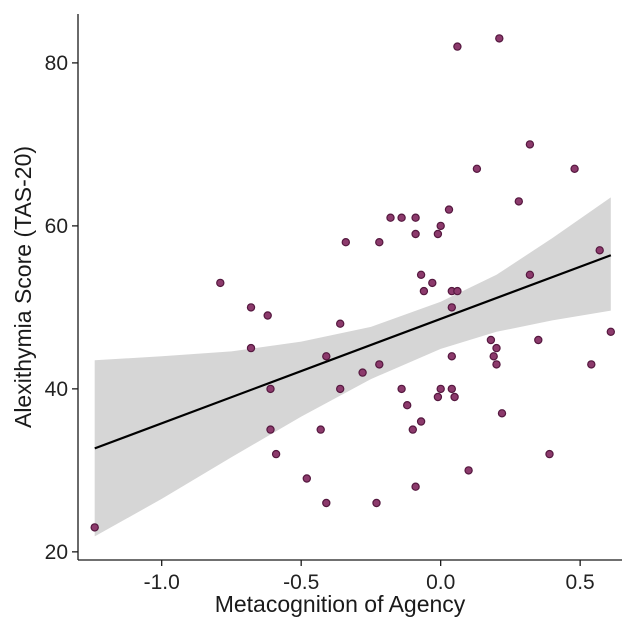 This screenshot has width=622, height=619. What do you see at coordinates (440, 582) in the screenshot?
I see `x-tick-label: 0.0` at bounding box center [440, 582].